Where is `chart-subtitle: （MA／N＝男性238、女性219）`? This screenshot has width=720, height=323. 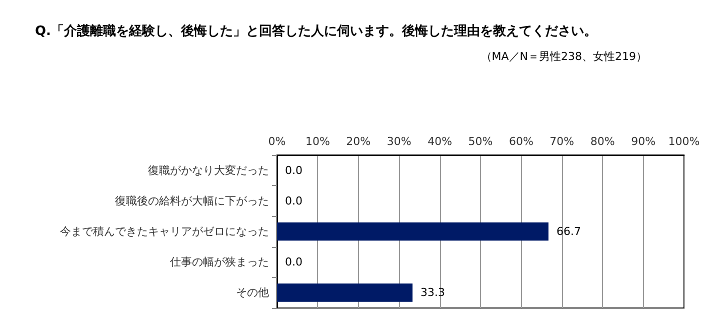
chart-subtitle: （MA／N＝男性238、女性219） is located at coordinates (564, 56).